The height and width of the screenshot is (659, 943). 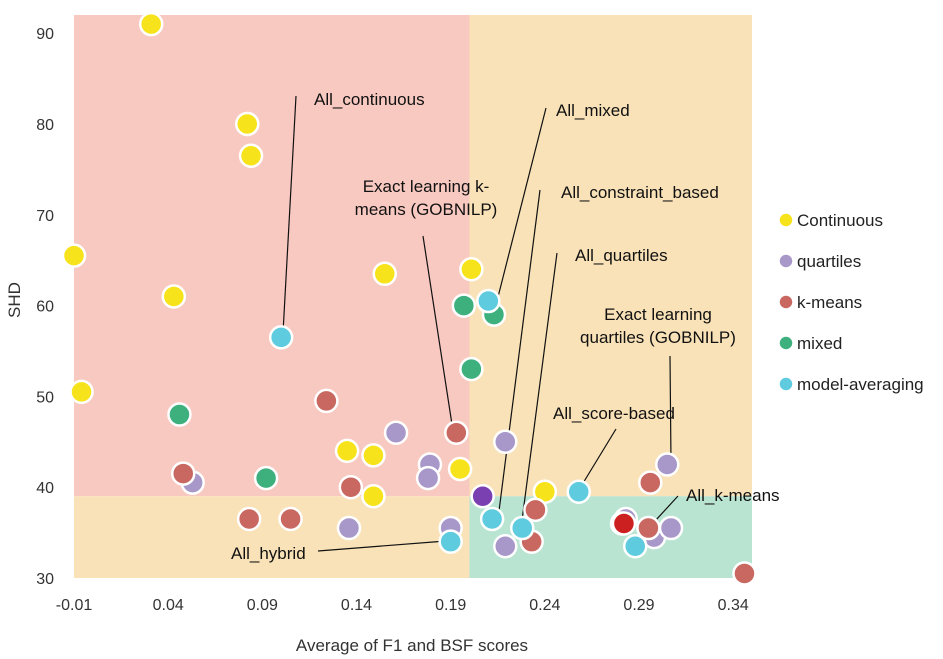 I want to click on all-quartiles-label: All_quartiles, so click(x=621, y=255).